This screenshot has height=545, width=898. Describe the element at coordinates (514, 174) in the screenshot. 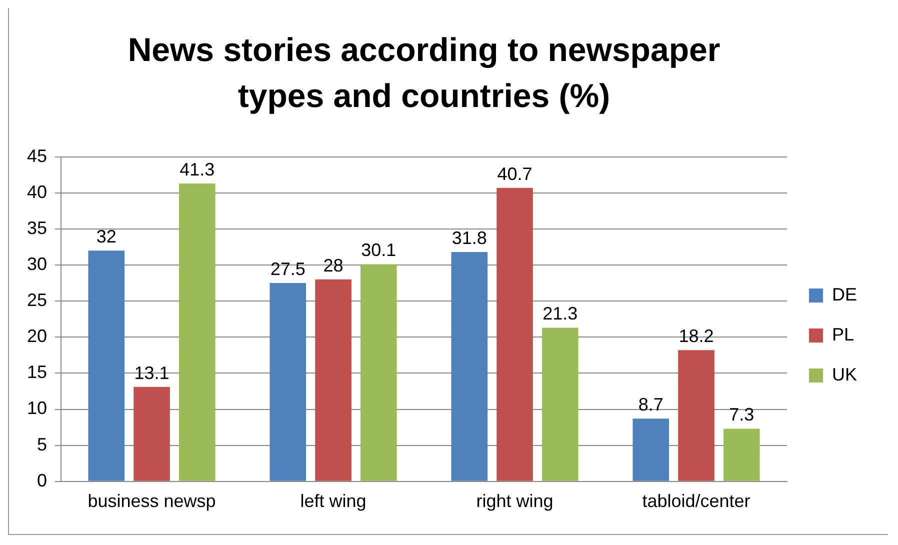

I see `data-label: 40.7` at that location.